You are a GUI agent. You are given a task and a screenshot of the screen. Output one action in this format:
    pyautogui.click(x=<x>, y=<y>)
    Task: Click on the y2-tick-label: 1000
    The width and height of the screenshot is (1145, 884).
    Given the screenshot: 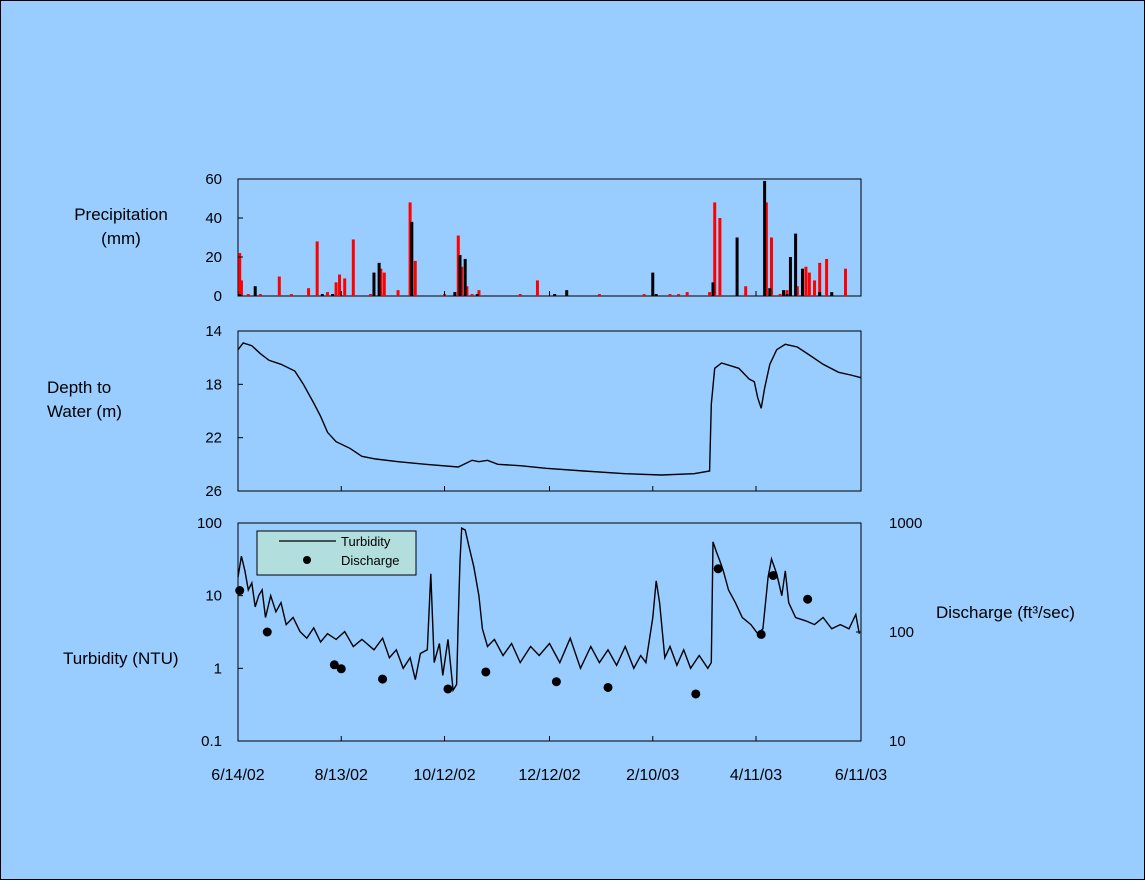 What is the action you would take?
    pyautogui.click(x=905, y=523)
    